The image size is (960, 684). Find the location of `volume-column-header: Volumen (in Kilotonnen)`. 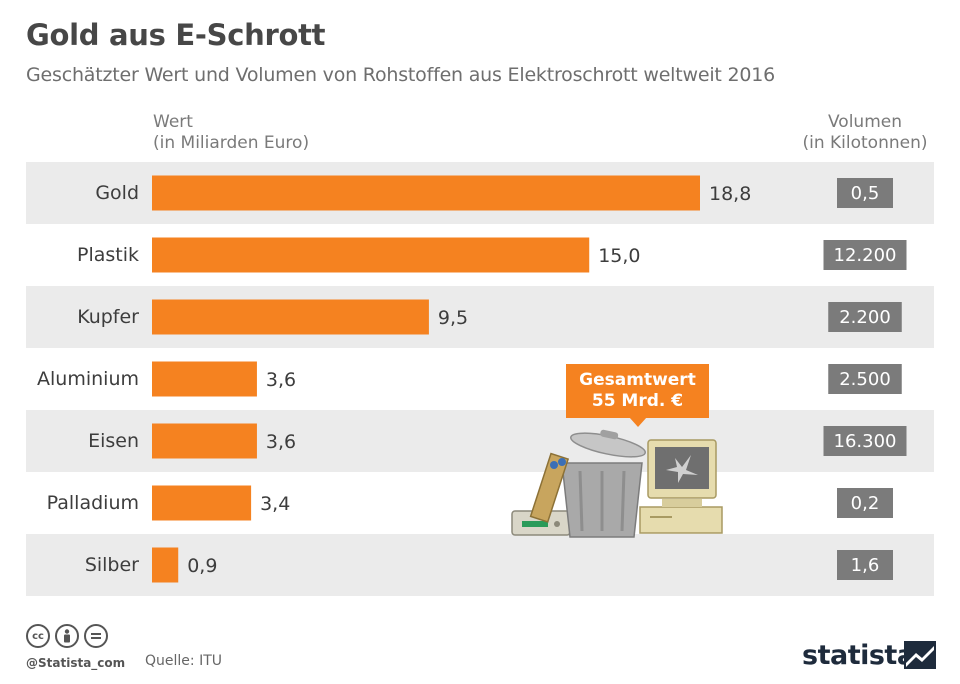

volume-column-header: Volumen (in Kilotonnen) is located at coordinates (865, 133).